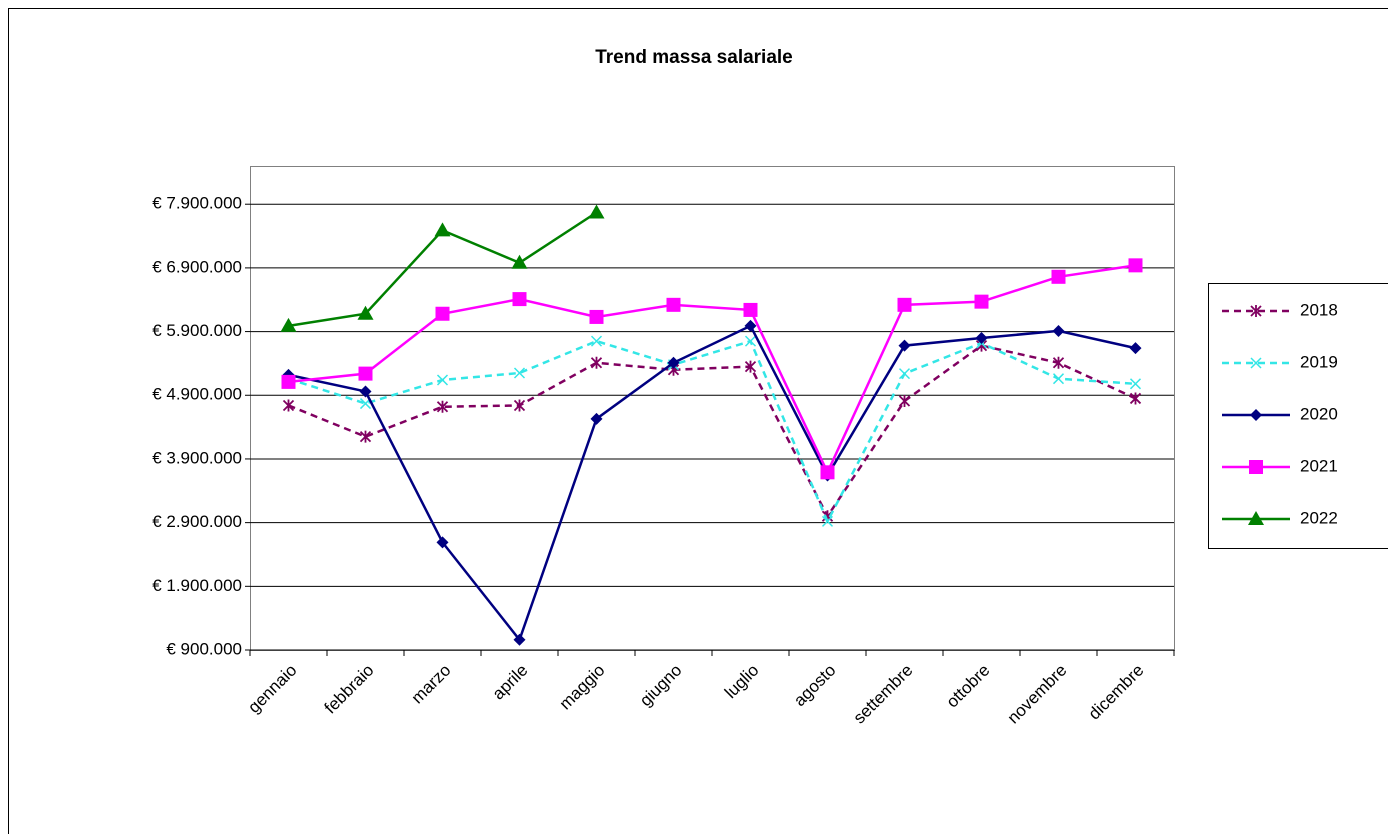 The height and width of the screenshot is (839, 1388). I want to click on y-tick-label: € 6.900.000, so click(197, 266).